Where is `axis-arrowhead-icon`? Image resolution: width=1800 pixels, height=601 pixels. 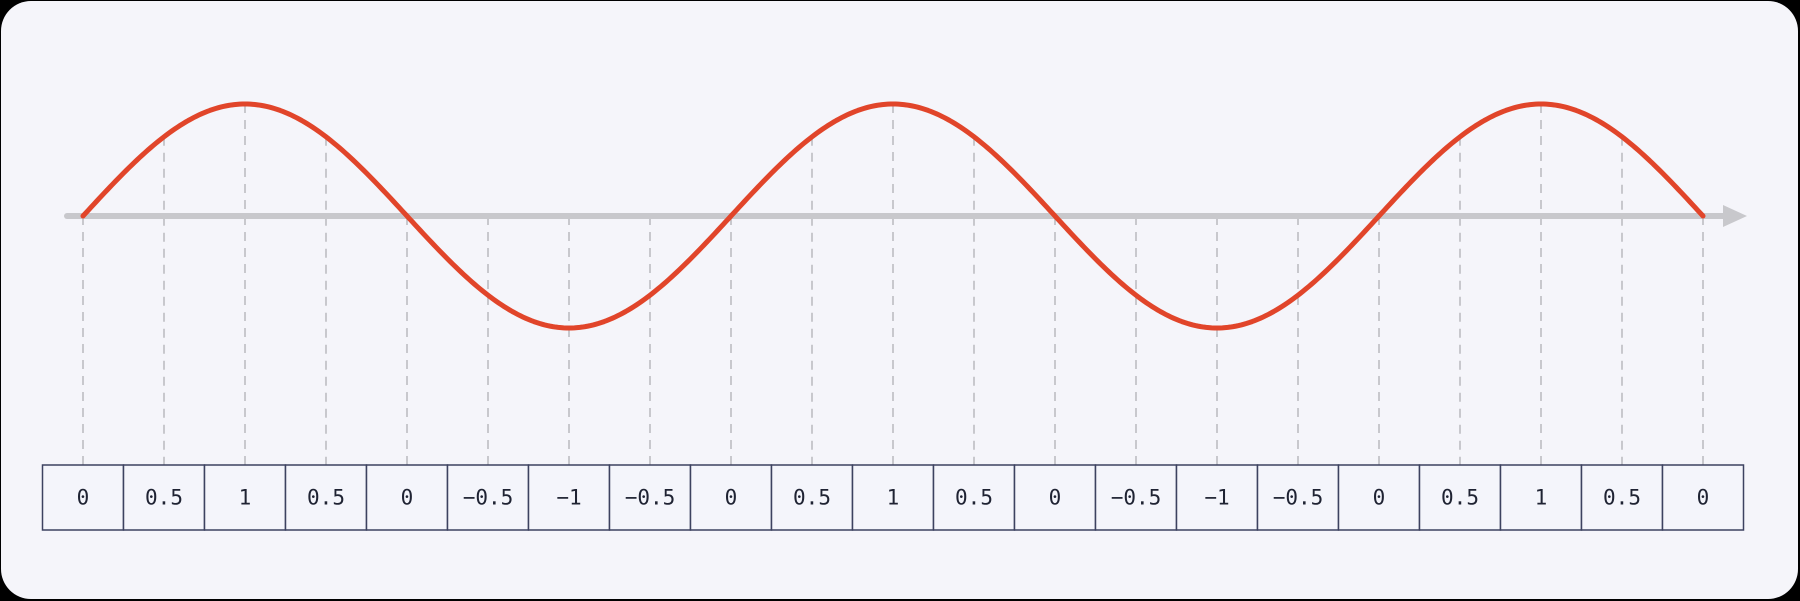
axis-arrowhead-icon is located at coordinates (1735, 216).